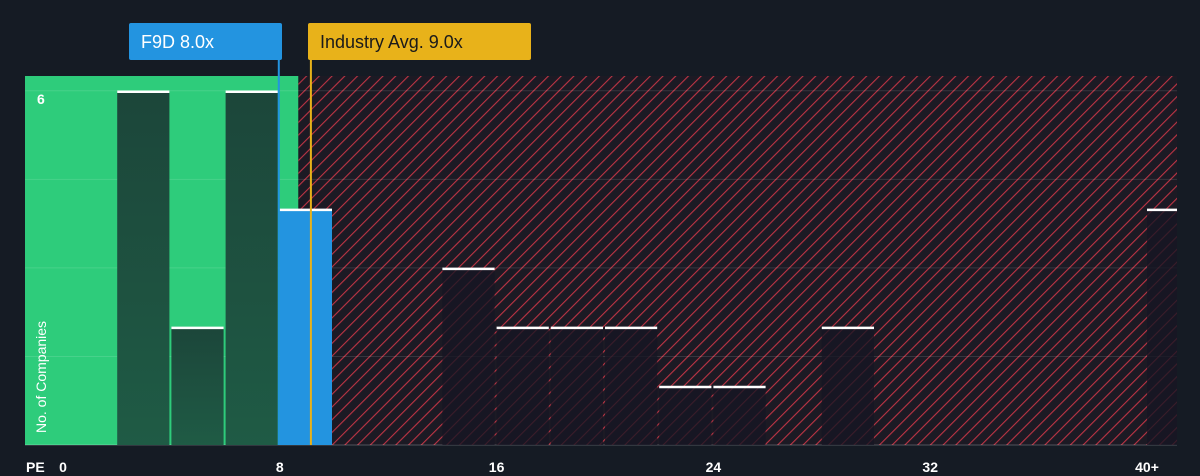  I want to click on x-tick-label: 0, so click(63, 467).